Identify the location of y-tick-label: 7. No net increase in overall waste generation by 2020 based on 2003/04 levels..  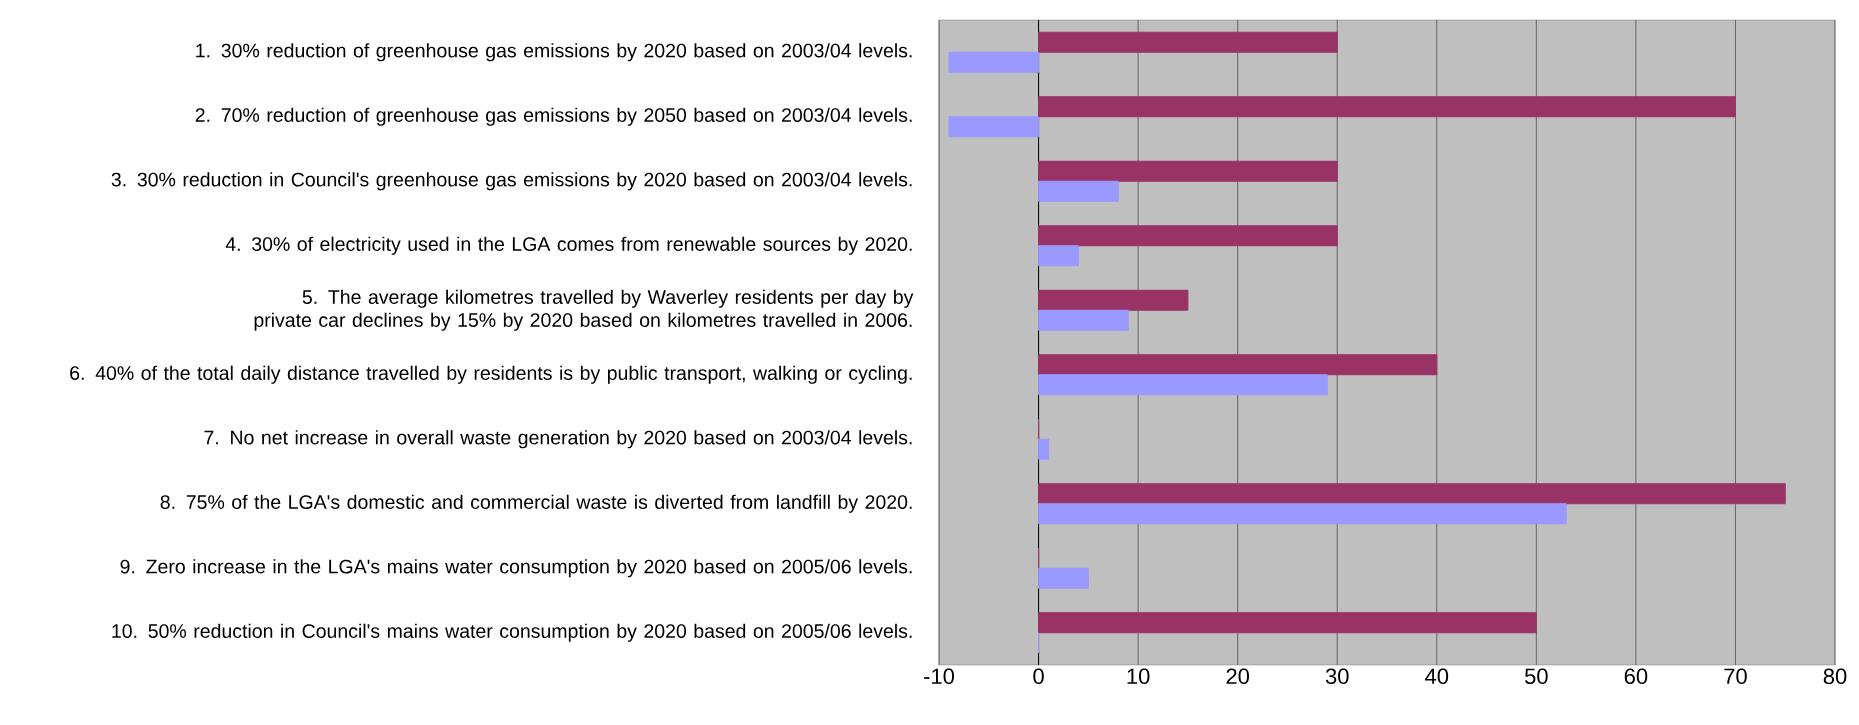
(558, 439).